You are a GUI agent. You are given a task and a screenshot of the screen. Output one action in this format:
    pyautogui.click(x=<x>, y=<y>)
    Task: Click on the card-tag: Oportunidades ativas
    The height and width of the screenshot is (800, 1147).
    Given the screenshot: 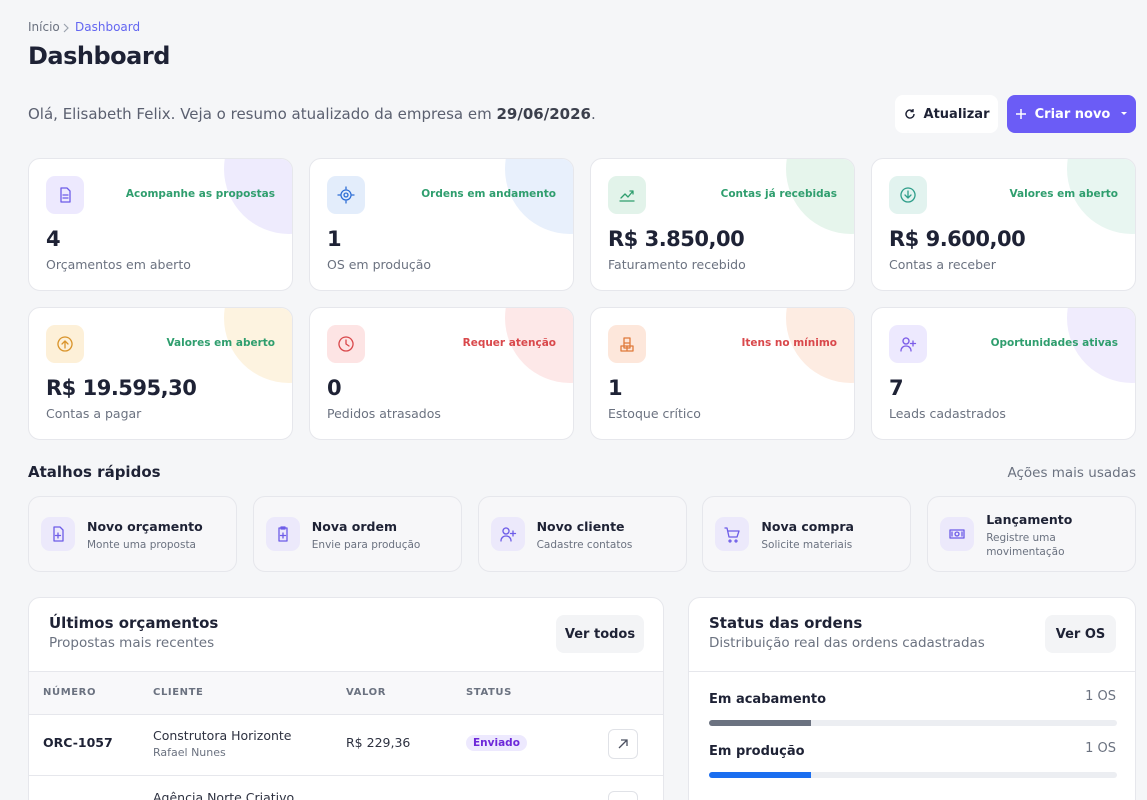 What is the action you would take?
    pyautogui.click(x=1054, y=343)
    